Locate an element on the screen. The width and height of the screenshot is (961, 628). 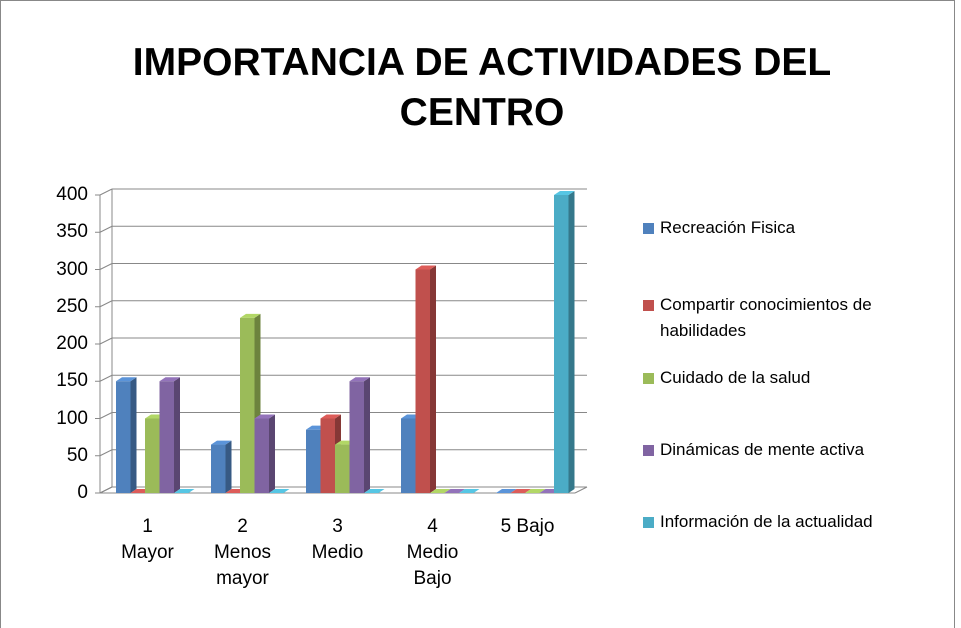
y-tick-label: 0 is located at coordinates (82, 492).